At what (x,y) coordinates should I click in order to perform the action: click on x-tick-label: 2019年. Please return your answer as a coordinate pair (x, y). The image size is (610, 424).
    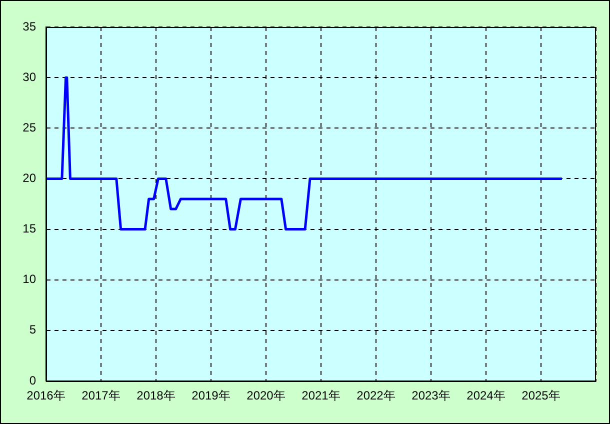
    Looking at the image, I should click on (211, 395).